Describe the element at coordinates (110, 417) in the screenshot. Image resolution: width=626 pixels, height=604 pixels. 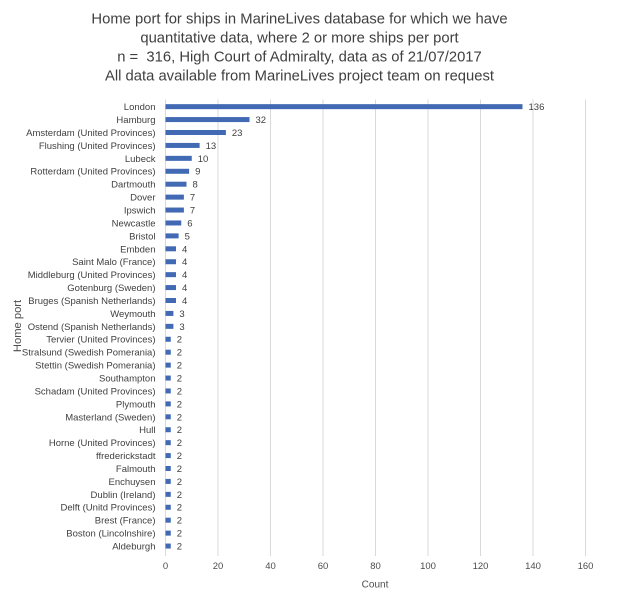
I see `svg-text: Masterland (Sweden)` at that location.